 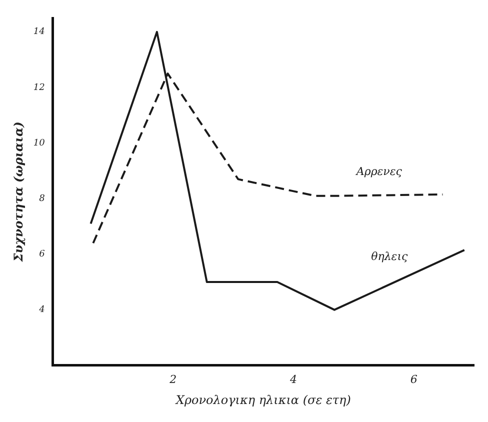 I want to click on series-label: Αρρενες, so click(x=379, y=171).